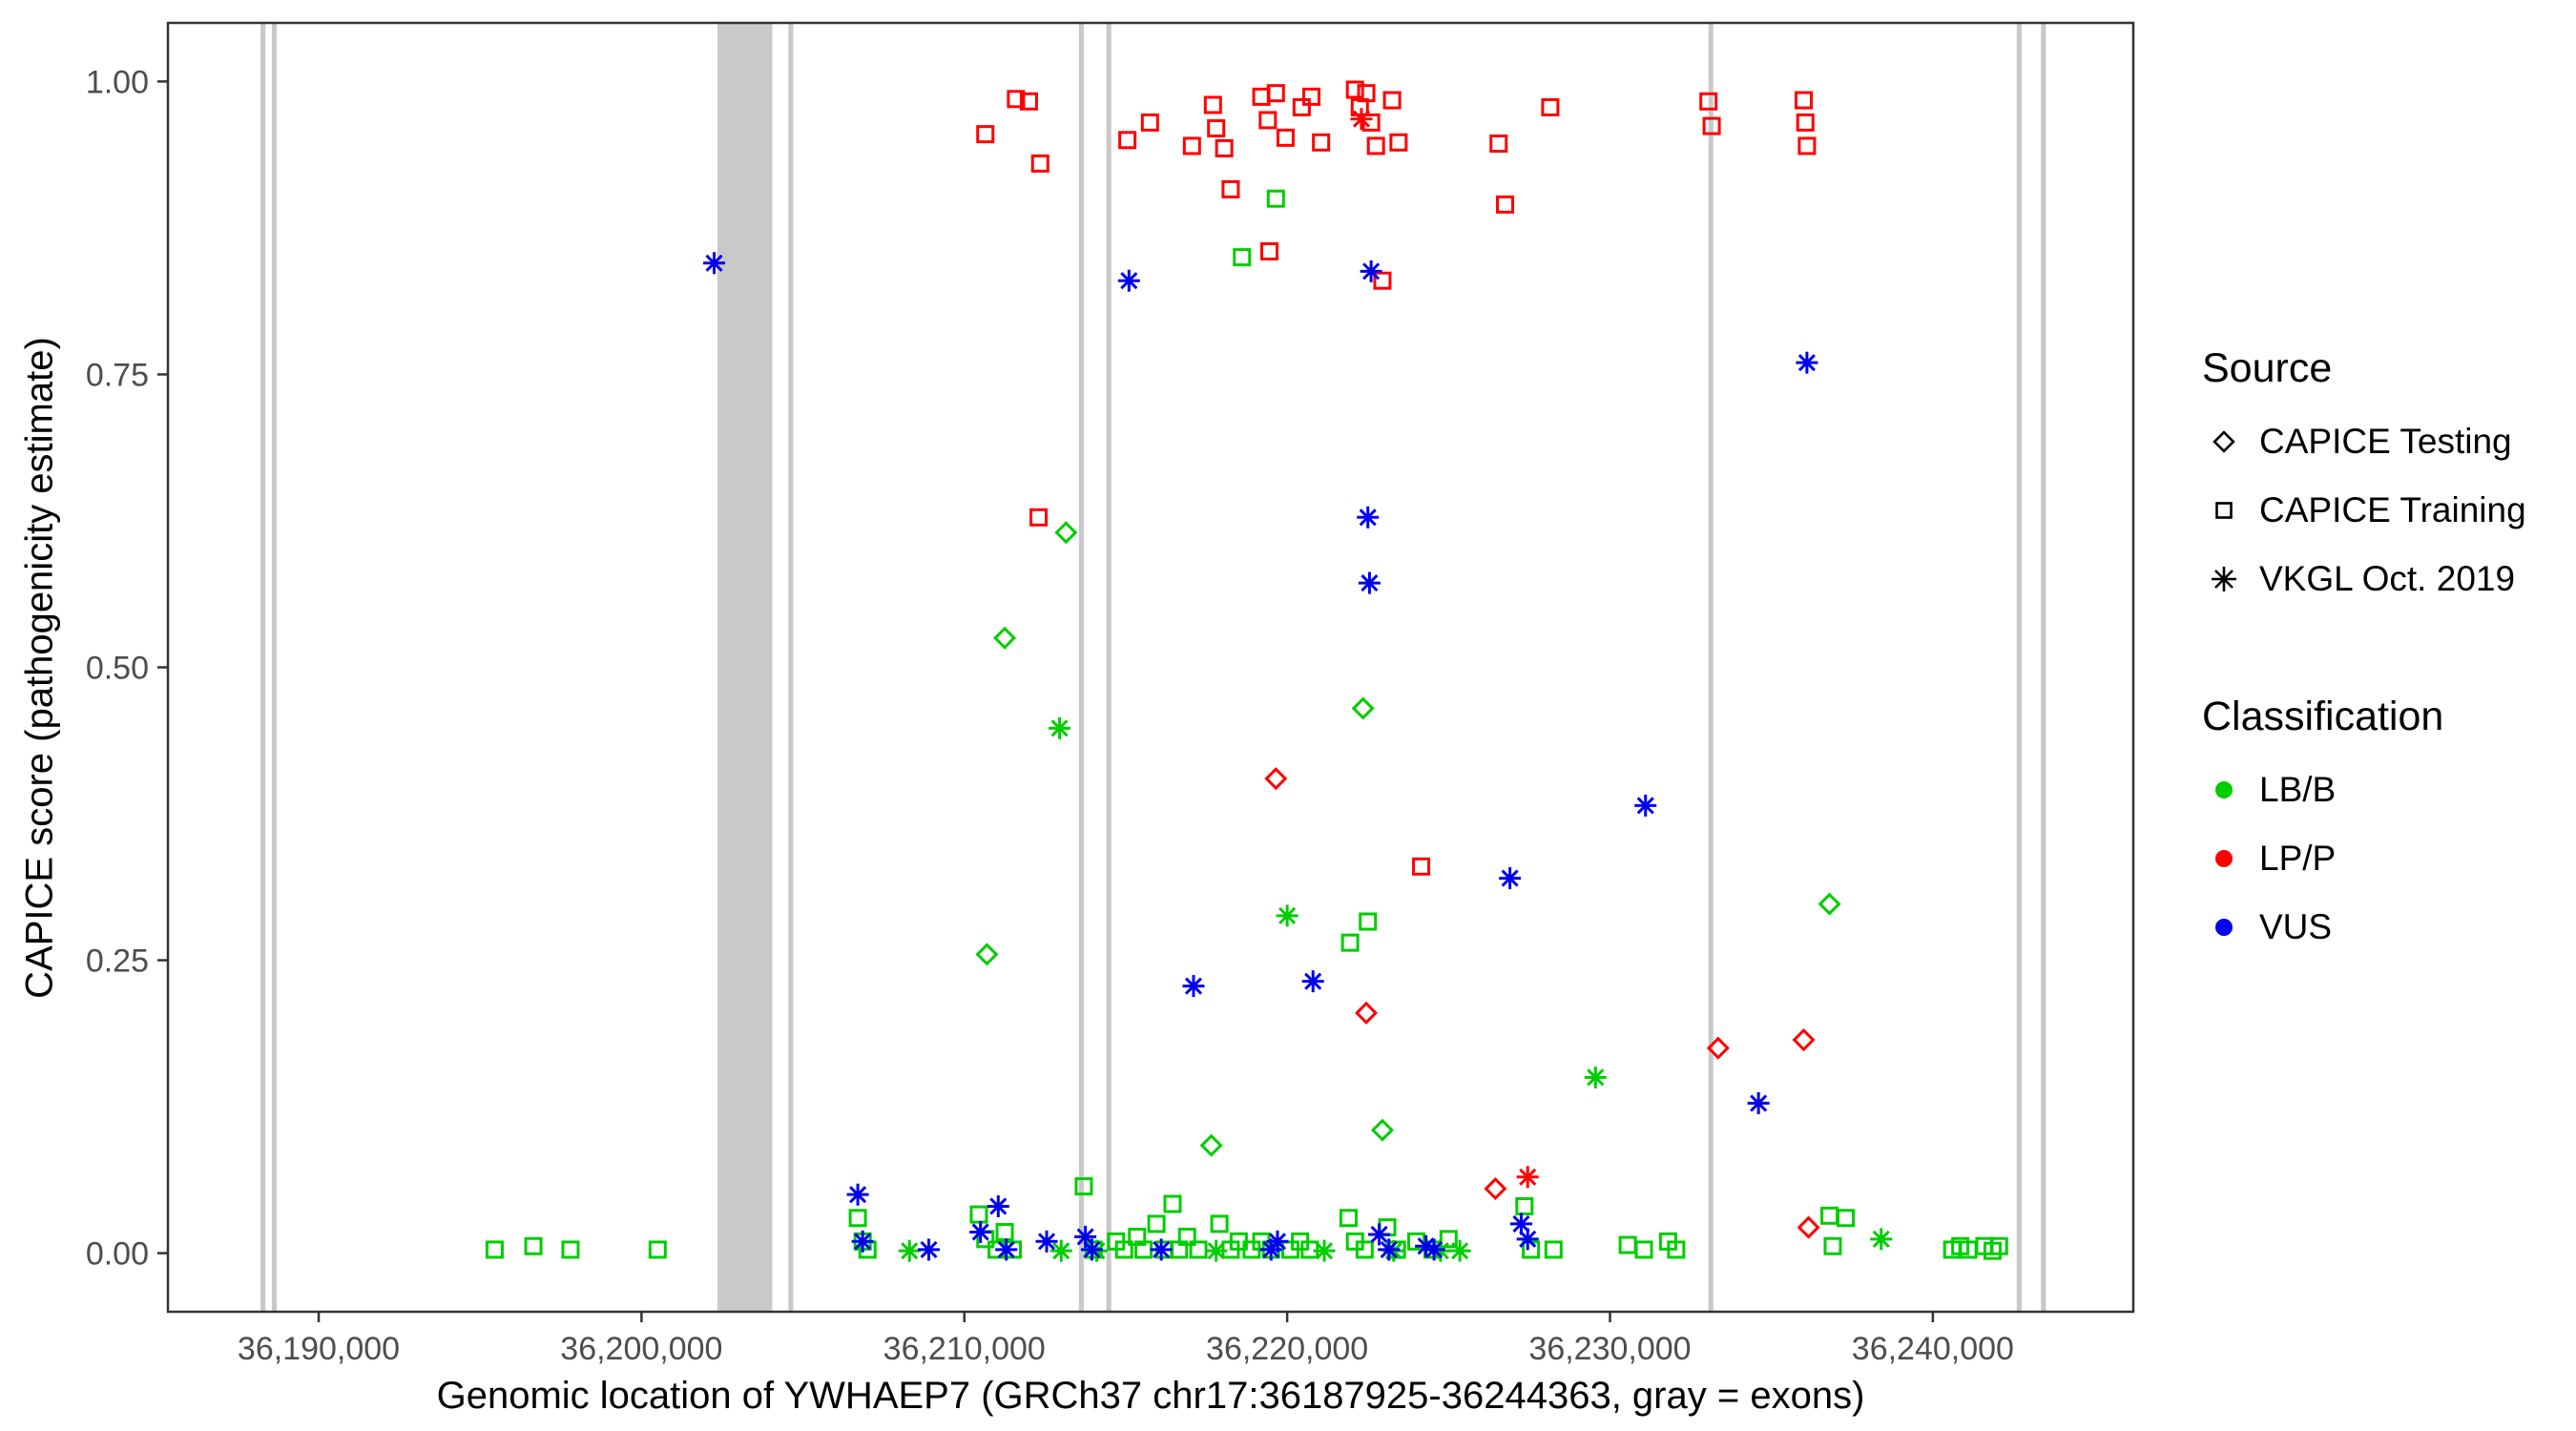  I want to click on legend-classification-block: Classification LB/B LP/P VUS, so click(2364, 828).